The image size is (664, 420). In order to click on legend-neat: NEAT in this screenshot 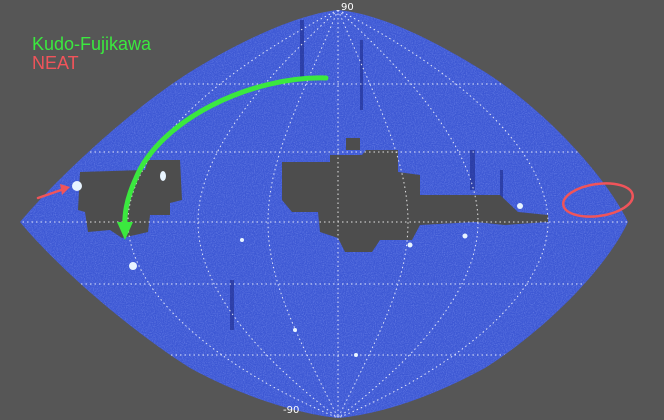, I will do `click(55, 63)`.